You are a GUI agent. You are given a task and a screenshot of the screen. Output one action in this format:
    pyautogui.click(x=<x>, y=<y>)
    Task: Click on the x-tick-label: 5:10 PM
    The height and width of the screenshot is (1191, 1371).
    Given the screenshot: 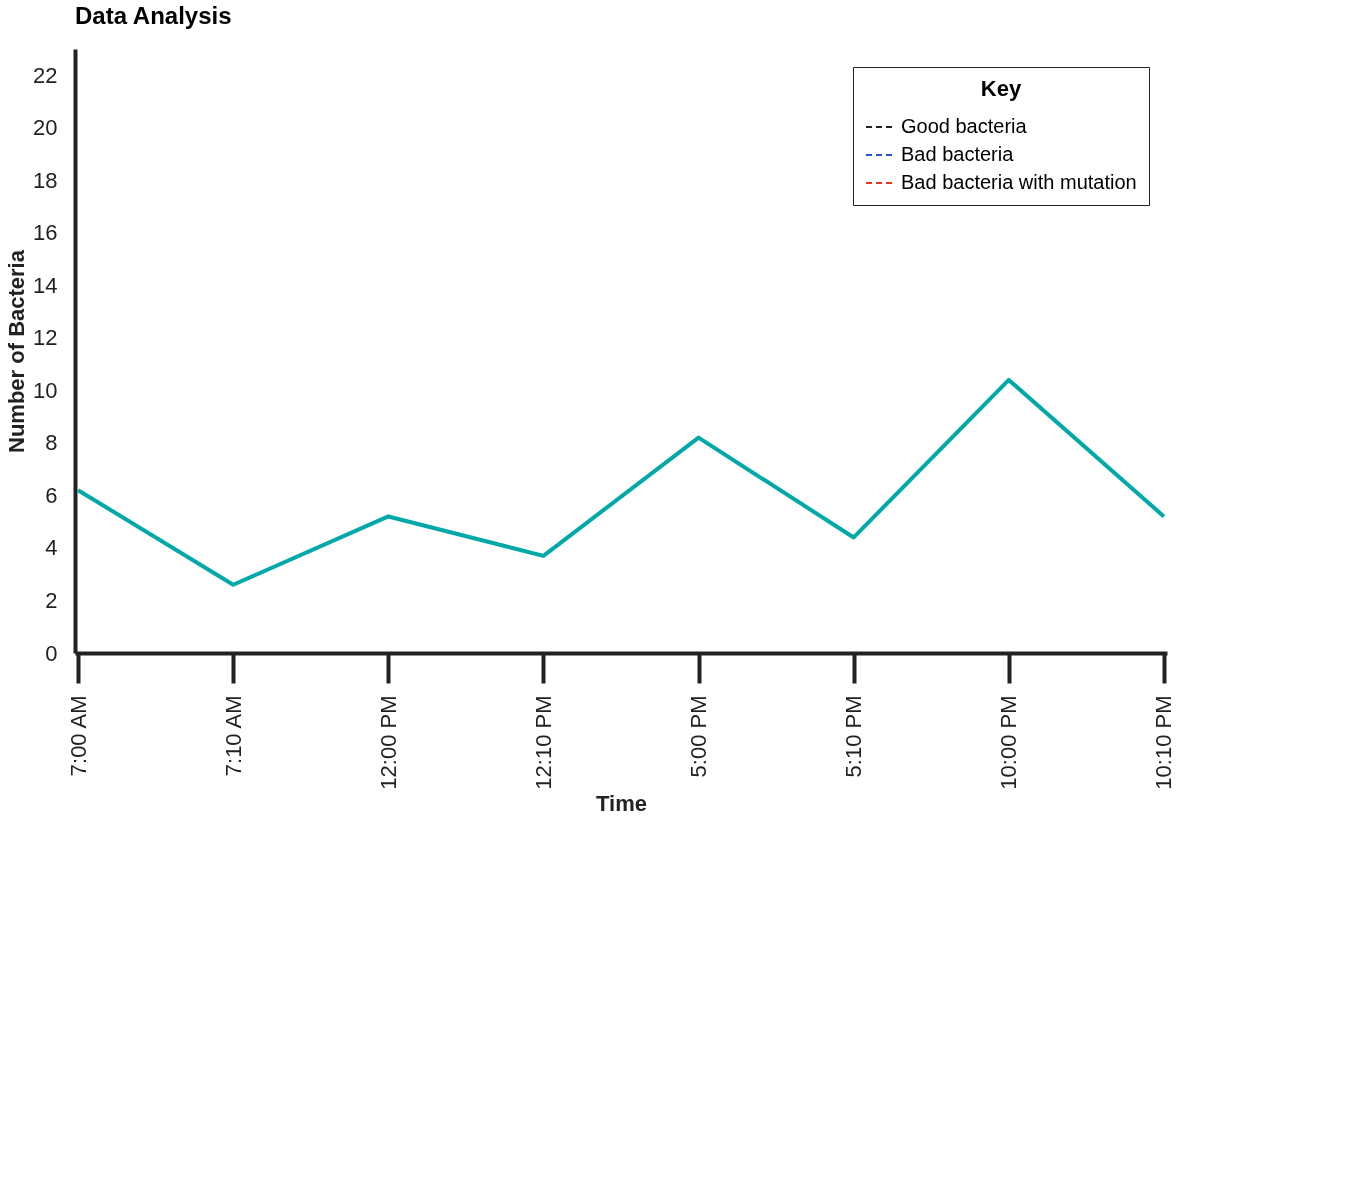 What is the action you would take?
    pyautogui.click(x=854, y=736)
    